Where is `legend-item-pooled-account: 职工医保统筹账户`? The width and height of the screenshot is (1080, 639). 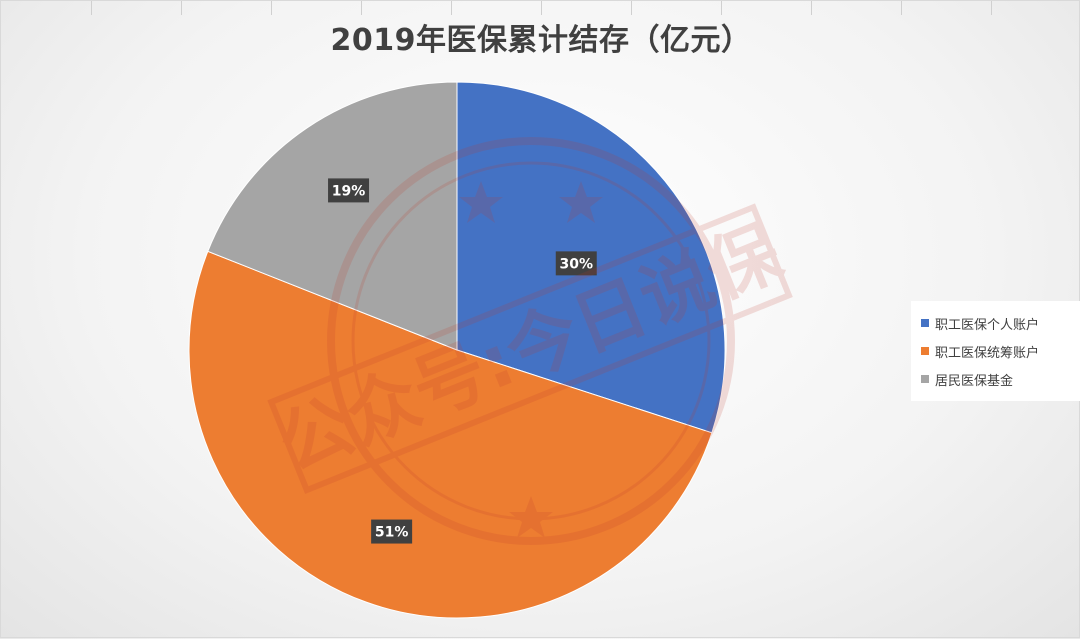 legend-item-pooled-account: 职工医保统筹账户 is located at coordinates (1000, 351).